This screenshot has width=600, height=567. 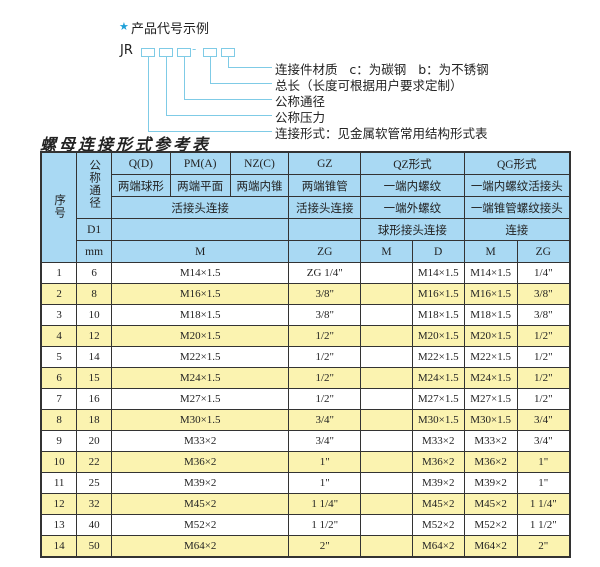 What do you see at coordinates (490, 462) in the screenshot?
I see `cell-qg-m: M36×2` at bounding box center [490, 462].